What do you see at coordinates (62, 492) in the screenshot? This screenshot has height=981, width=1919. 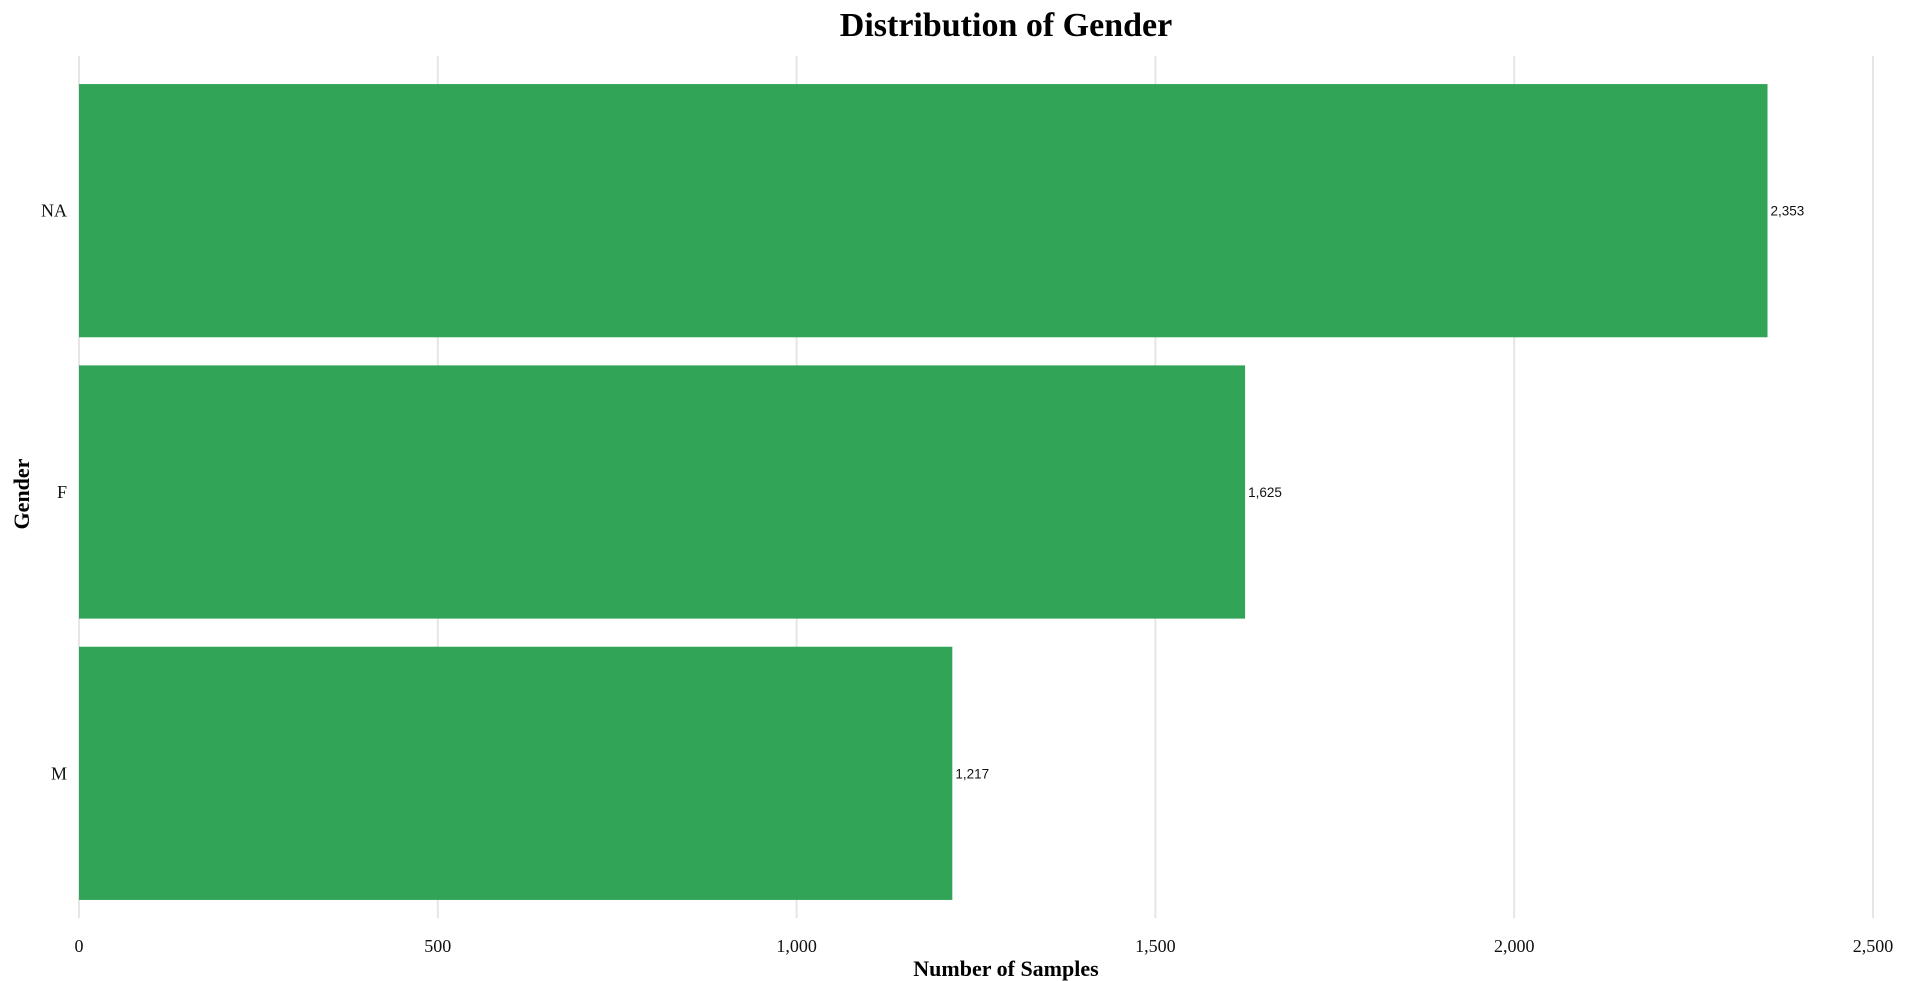 I see `y-tick-label-f: F` at bounding box center [62, 492].